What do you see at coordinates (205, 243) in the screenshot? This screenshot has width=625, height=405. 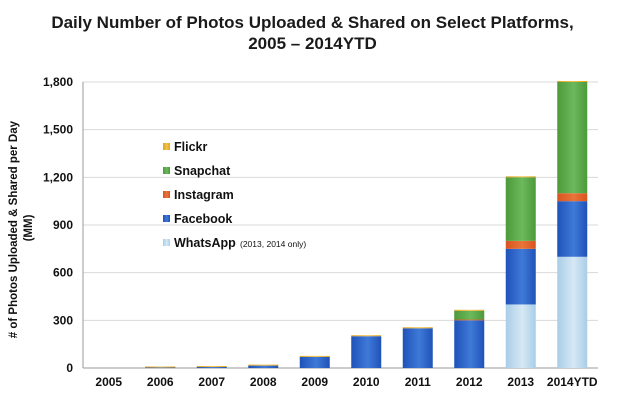 I see `legend-label-whatsapp: WhatsApp` at bounding box center [205, 243].